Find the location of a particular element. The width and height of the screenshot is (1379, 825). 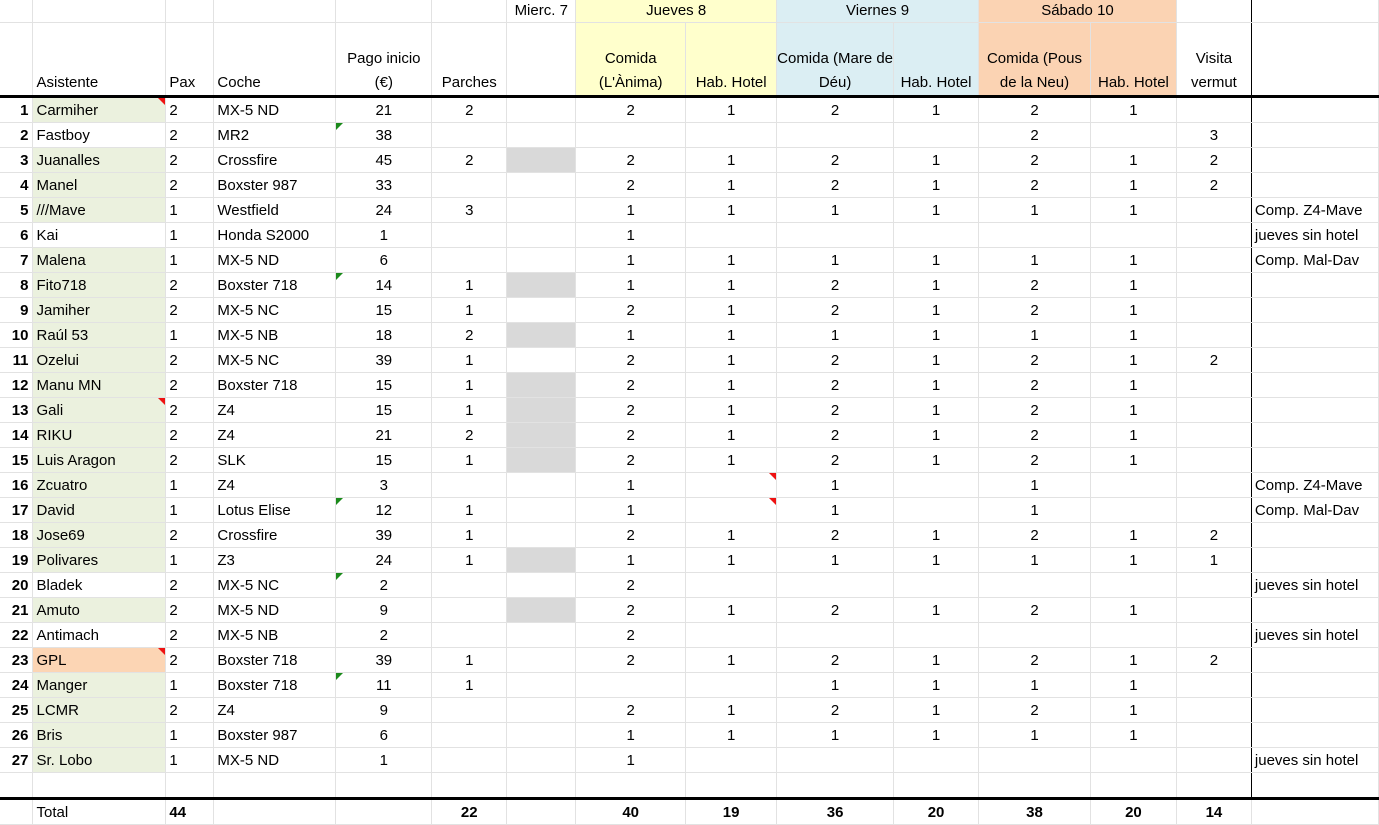

row-number: 1 is located at coordinates (17, 109).